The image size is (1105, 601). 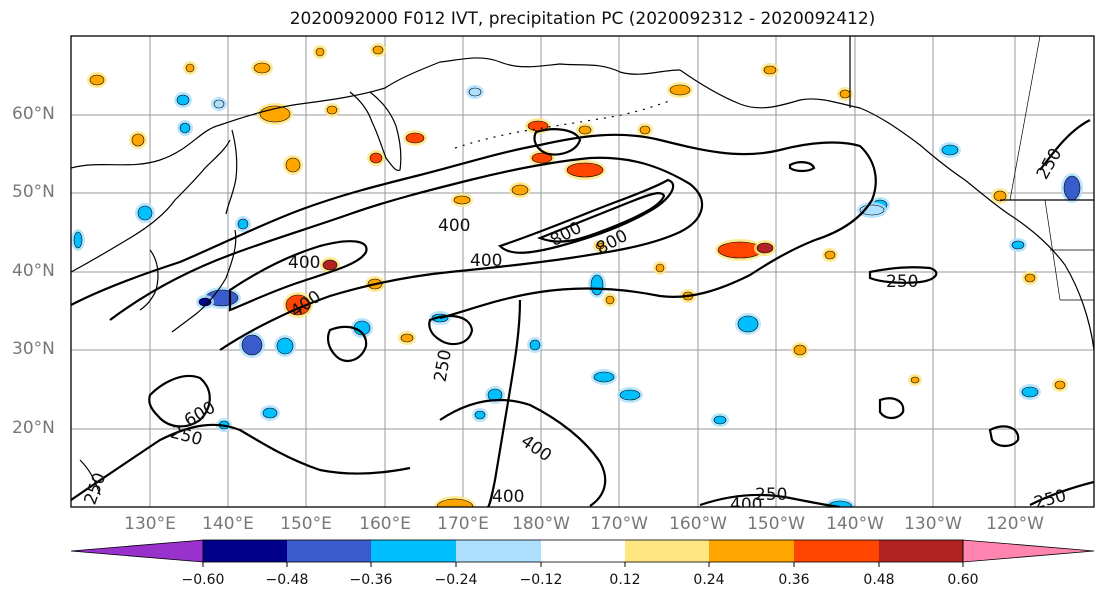 What do you see at coordinates (33, 192) in the screenshot?
I see `lat-label: 50°N` at bounding box center [33, 192].